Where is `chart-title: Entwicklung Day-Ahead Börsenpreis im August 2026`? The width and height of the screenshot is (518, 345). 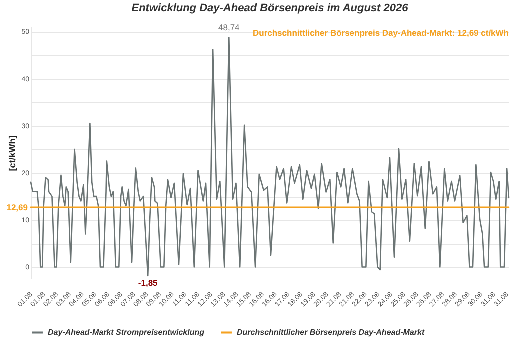
chart-title: Entwicklung Day-Ahead Börsenpreis im August 2026 is located at coordinates (271, 8).